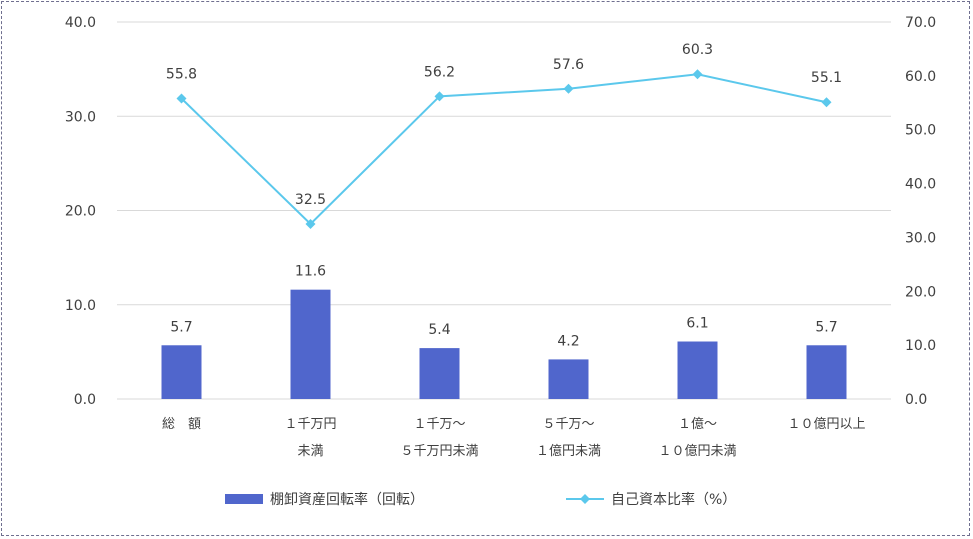 Image resolution: width=973 pixels, height=539 pixels. Describe the element at coordinates (916, 400) in the screenshot. I see `y-right-tick-label: 0.0` at that location.